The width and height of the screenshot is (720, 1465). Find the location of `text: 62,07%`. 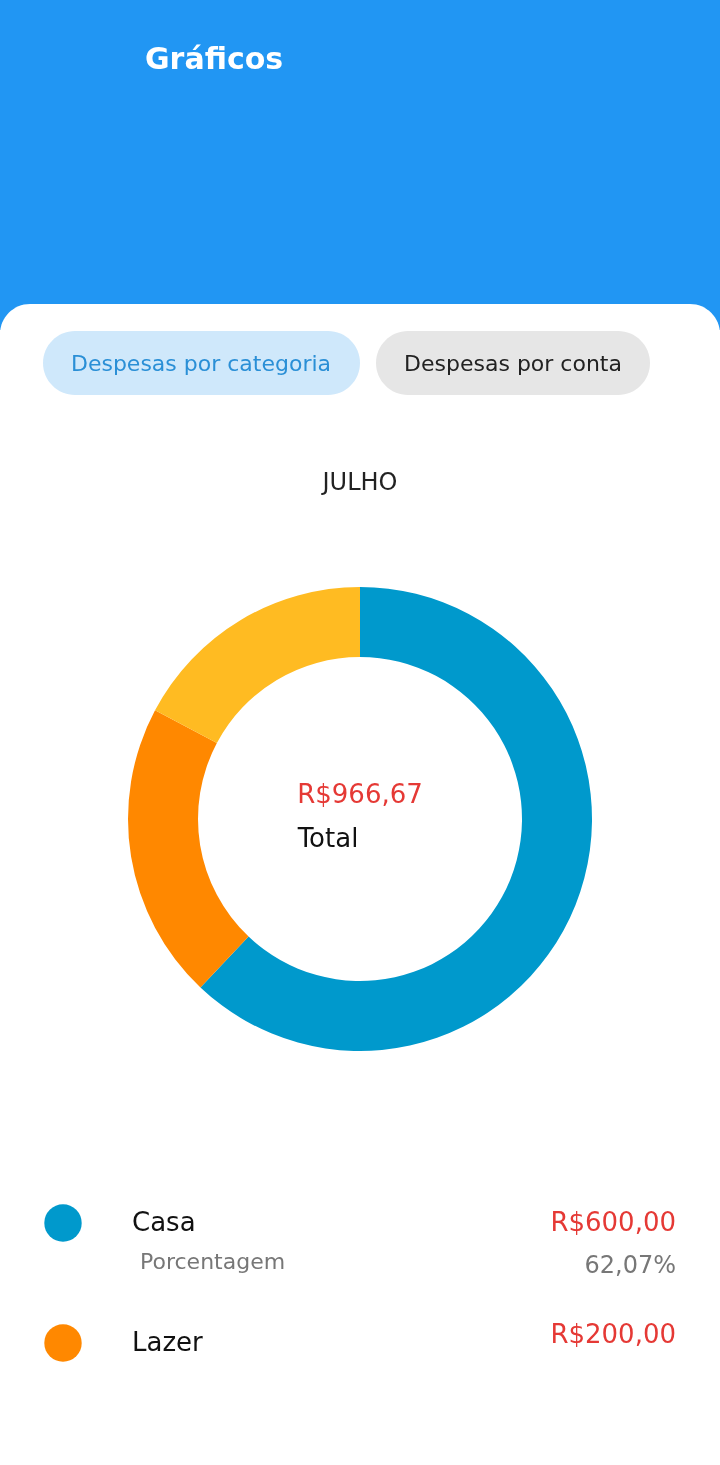

text: 62,07% is located at coordinates (630, 1265).